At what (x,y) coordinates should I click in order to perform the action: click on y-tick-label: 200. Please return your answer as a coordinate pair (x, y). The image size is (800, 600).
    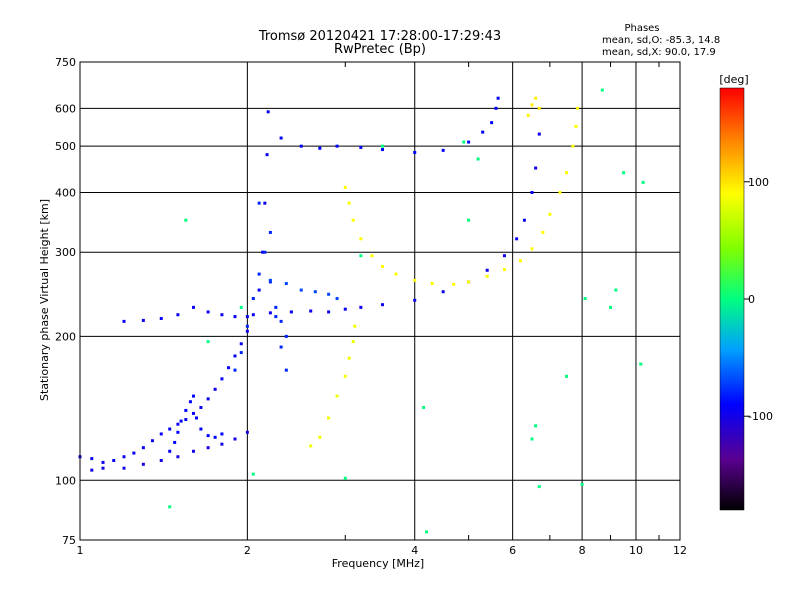
    Looking at the image, I should click on (65, 336).